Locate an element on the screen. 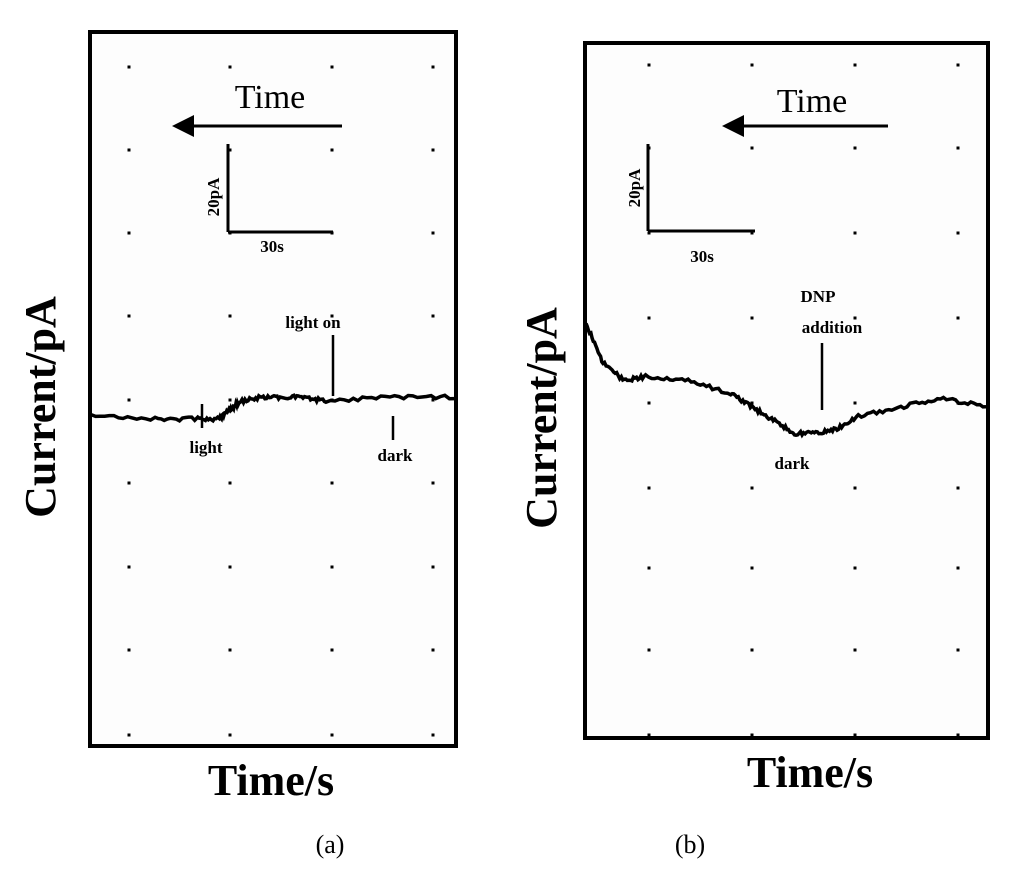 The image size is (1024, 874). panel-a-ylabel: Current/pA is located at coordinates (40, 407).